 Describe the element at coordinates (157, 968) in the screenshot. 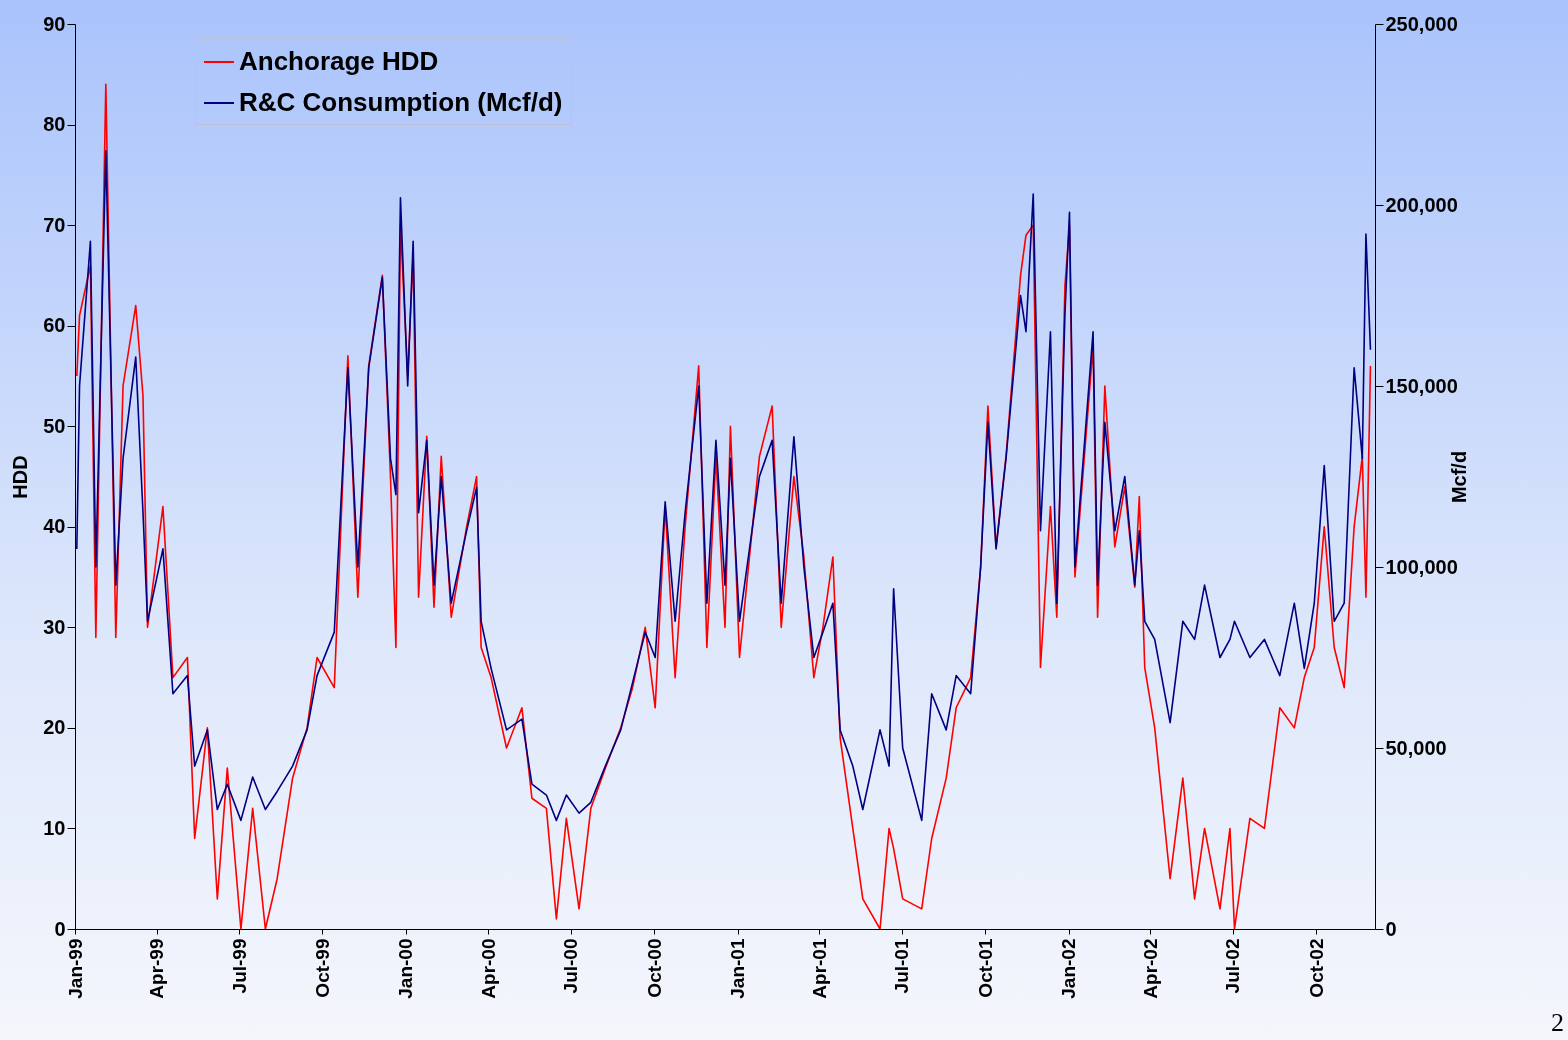

I see `x-tick-label: Apr-99` at that location.